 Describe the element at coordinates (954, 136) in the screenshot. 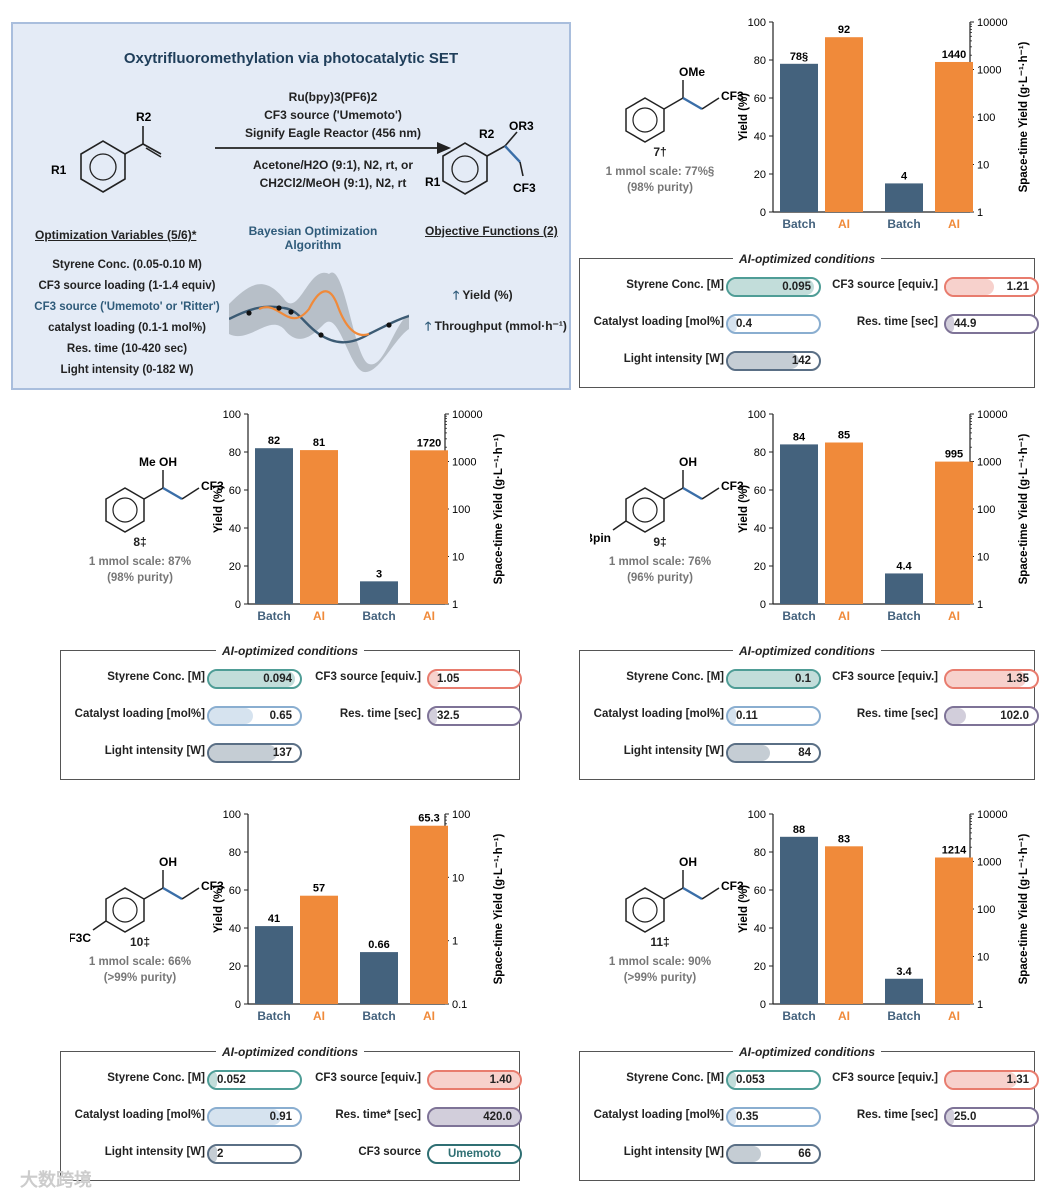

I see `sty-bar-ai` at that location.